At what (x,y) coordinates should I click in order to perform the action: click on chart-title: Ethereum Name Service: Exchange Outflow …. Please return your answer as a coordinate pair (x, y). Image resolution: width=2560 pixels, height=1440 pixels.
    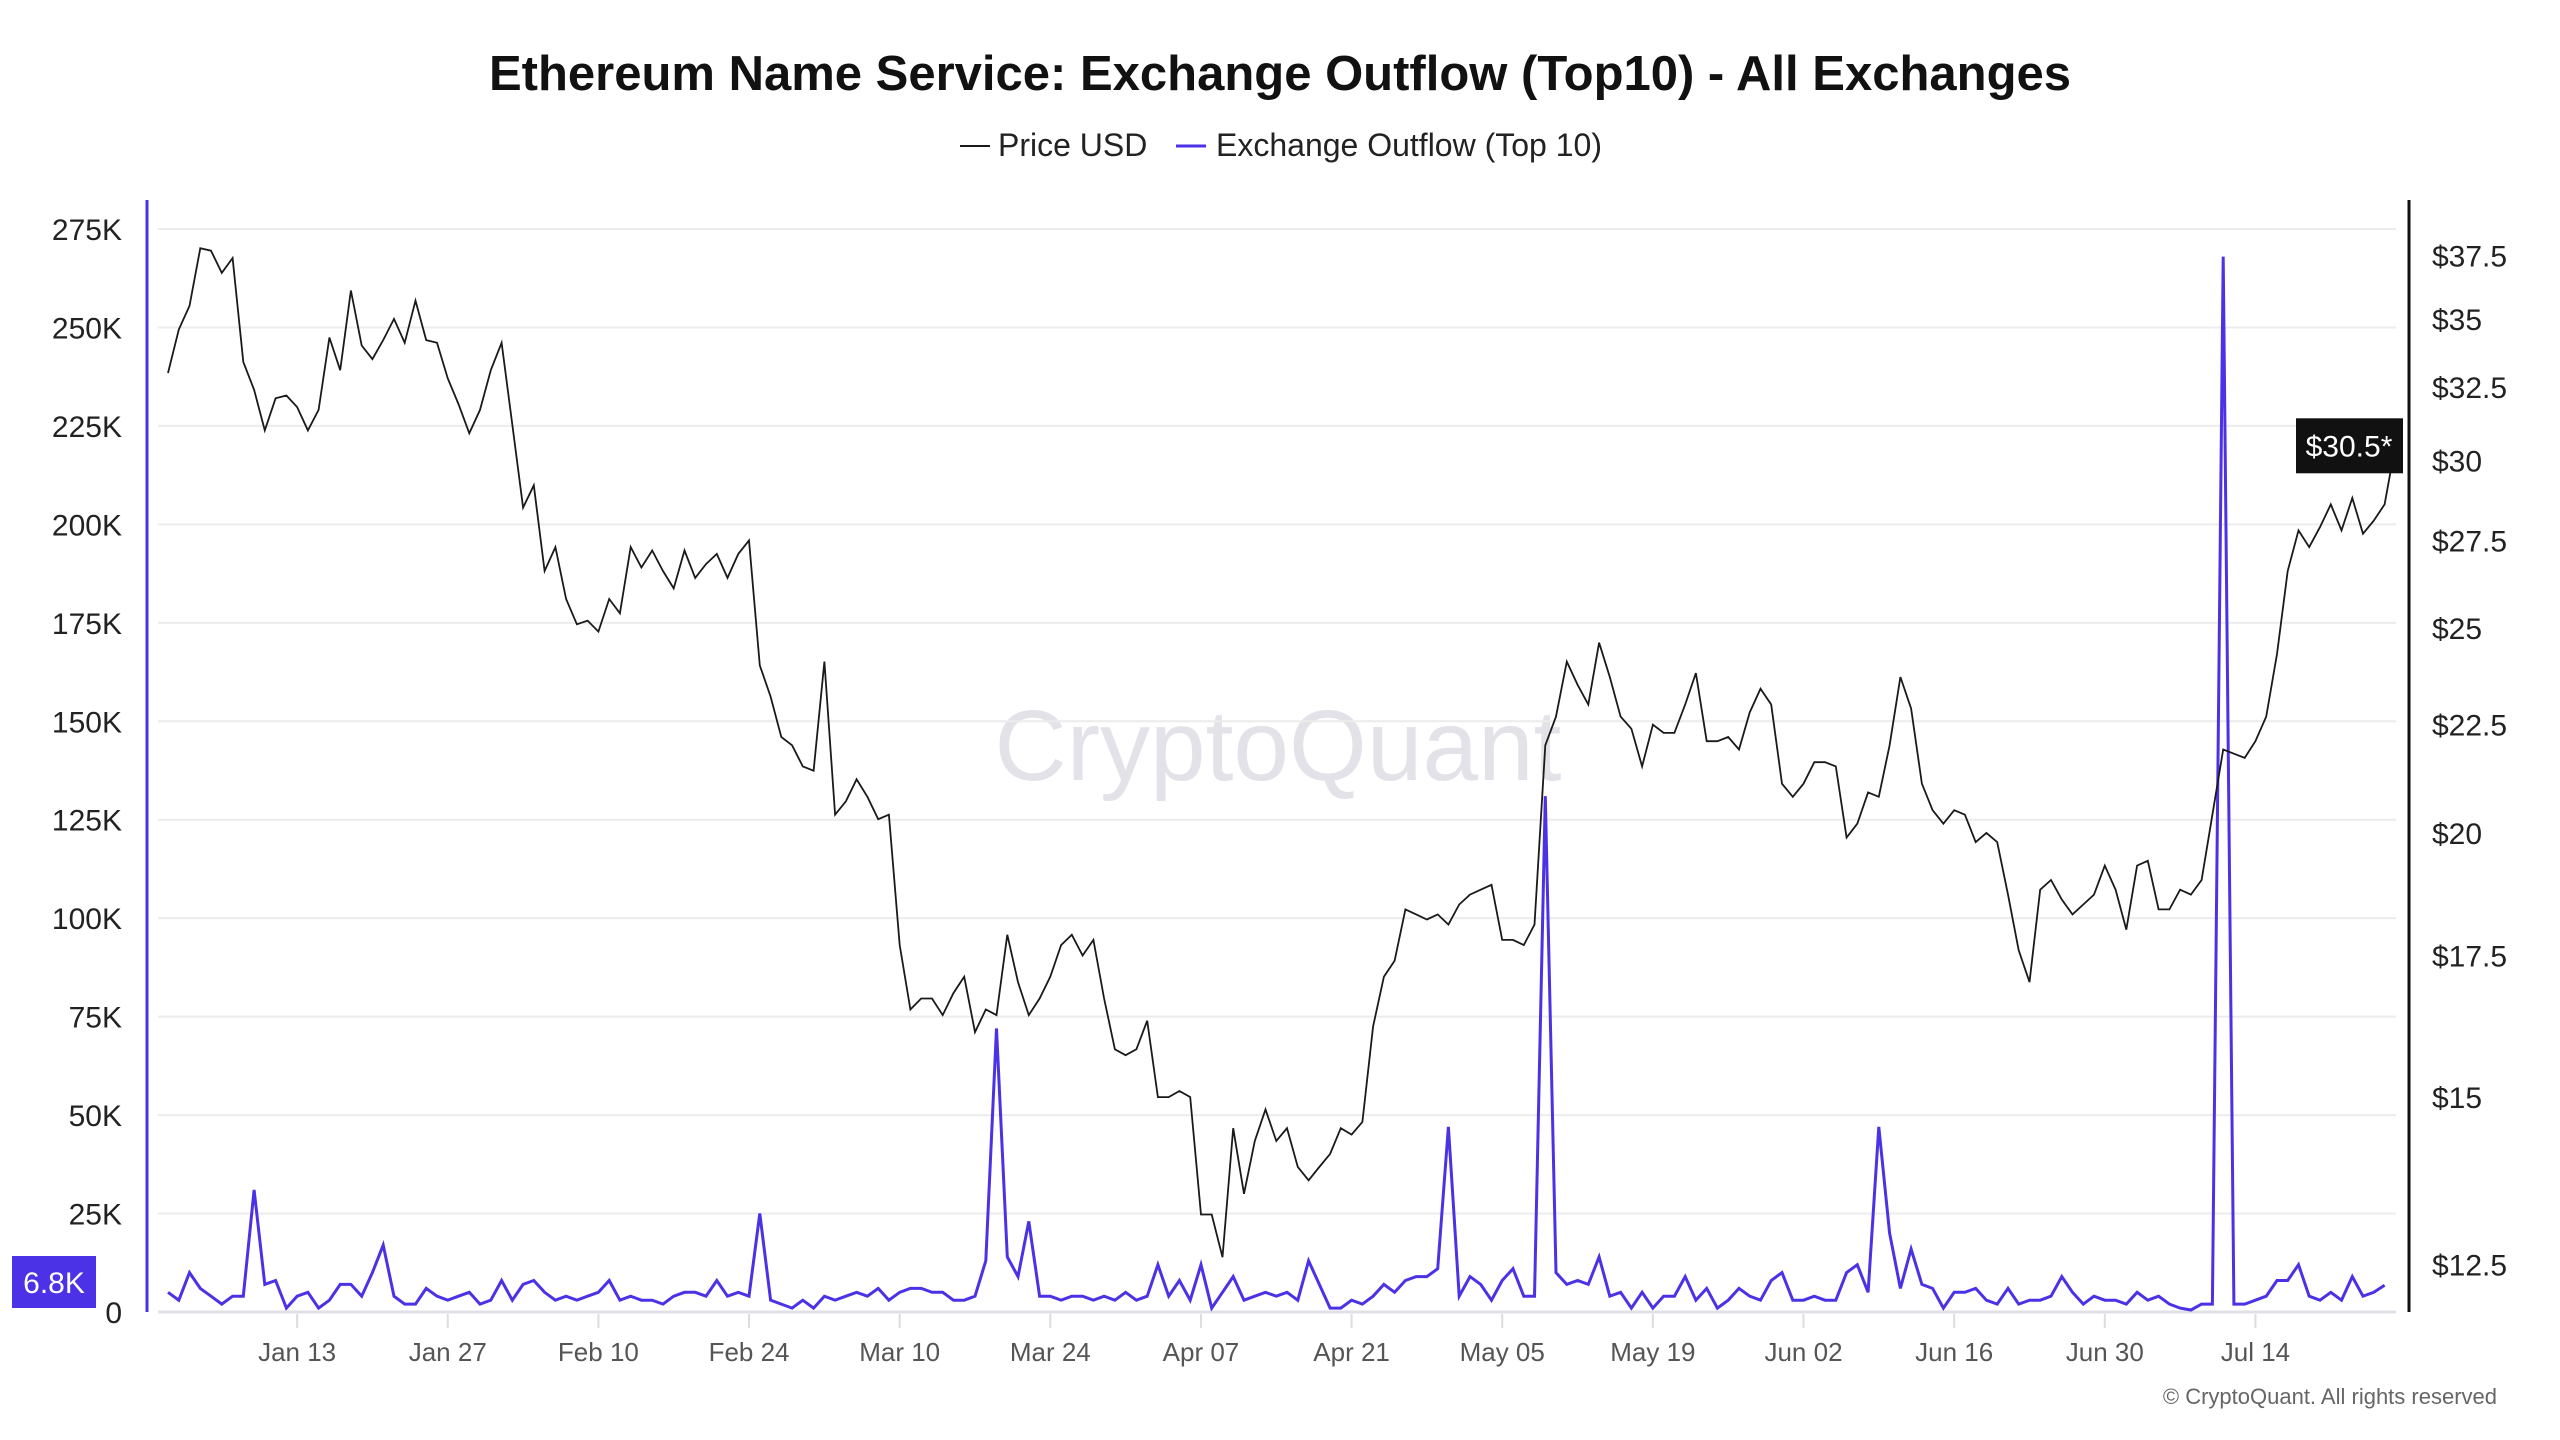
    Looking at the image, I should click on (1280, 74).